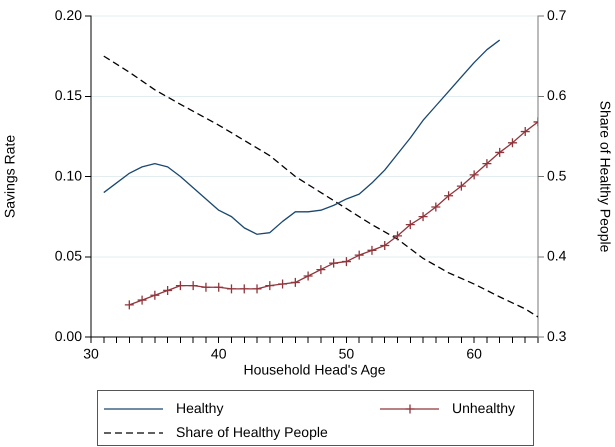  I want to click on legend-label: Share of Healthy People, so click(252, 432).